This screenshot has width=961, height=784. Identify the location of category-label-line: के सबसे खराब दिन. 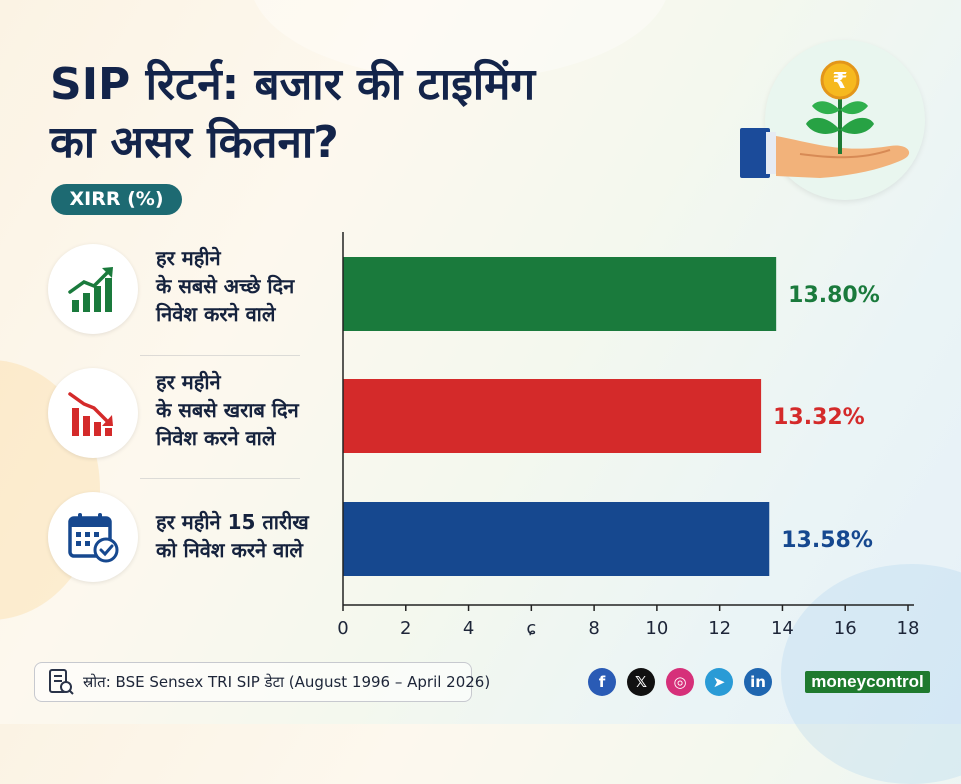
(227, 410).